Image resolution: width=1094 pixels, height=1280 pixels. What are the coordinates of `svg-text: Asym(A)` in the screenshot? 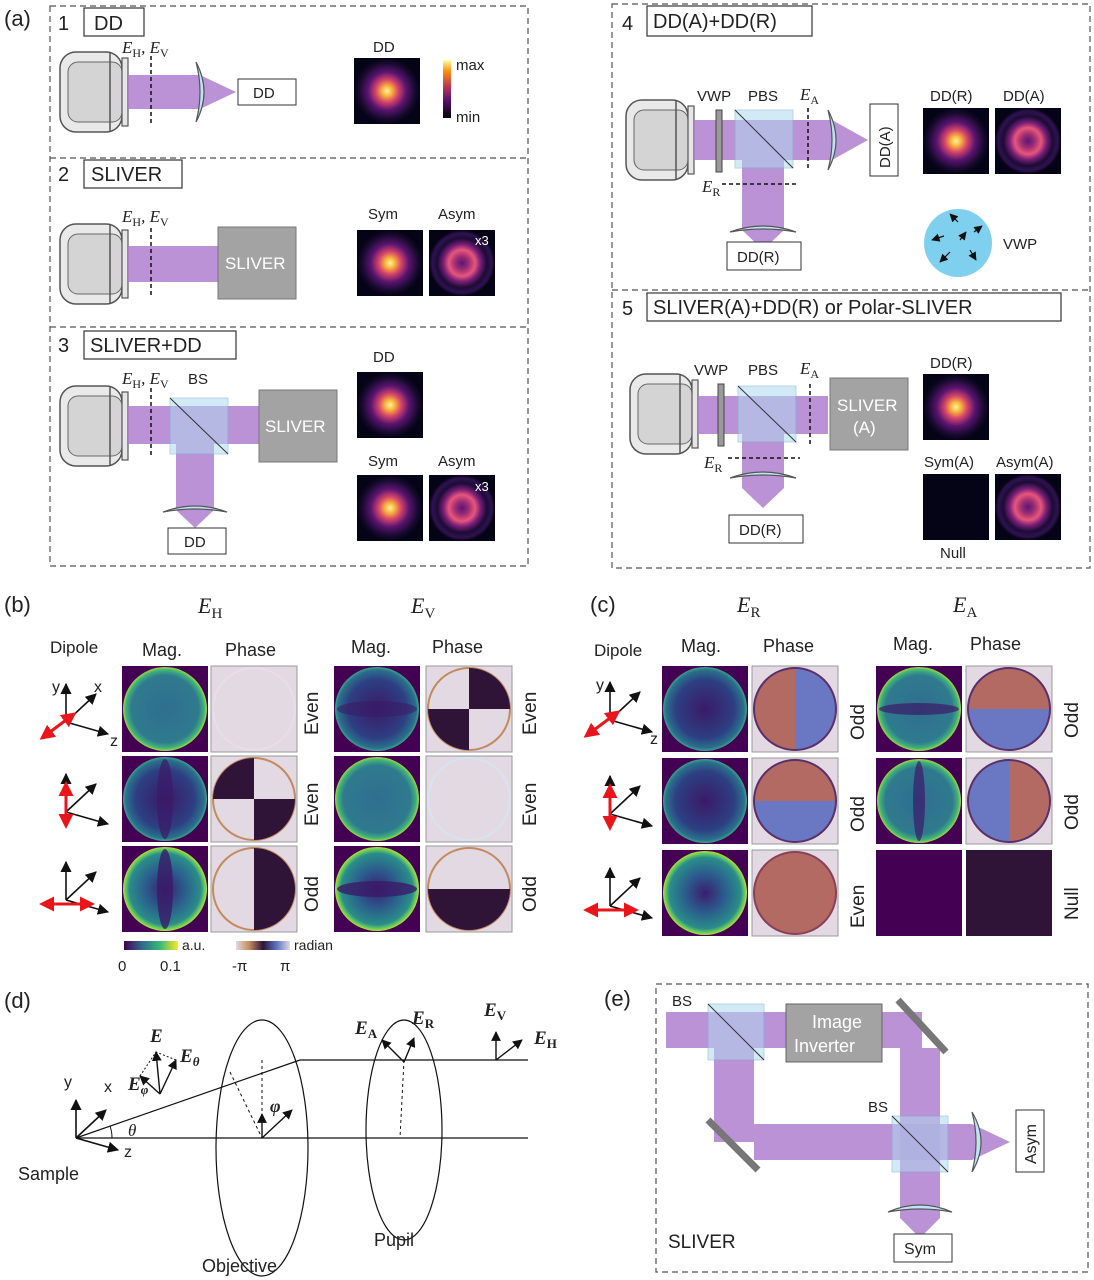 It's located at (1025, 462).